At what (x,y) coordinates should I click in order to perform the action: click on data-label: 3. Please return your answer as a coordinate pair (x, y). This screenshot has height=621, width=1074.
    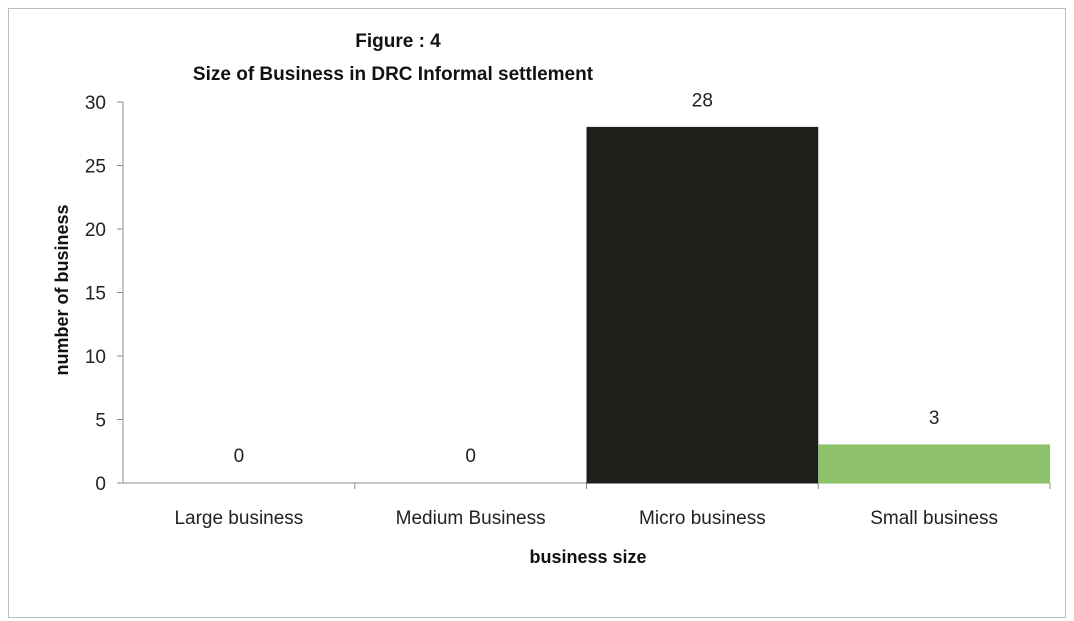
    Looking at the image, I should click on (934, 418).